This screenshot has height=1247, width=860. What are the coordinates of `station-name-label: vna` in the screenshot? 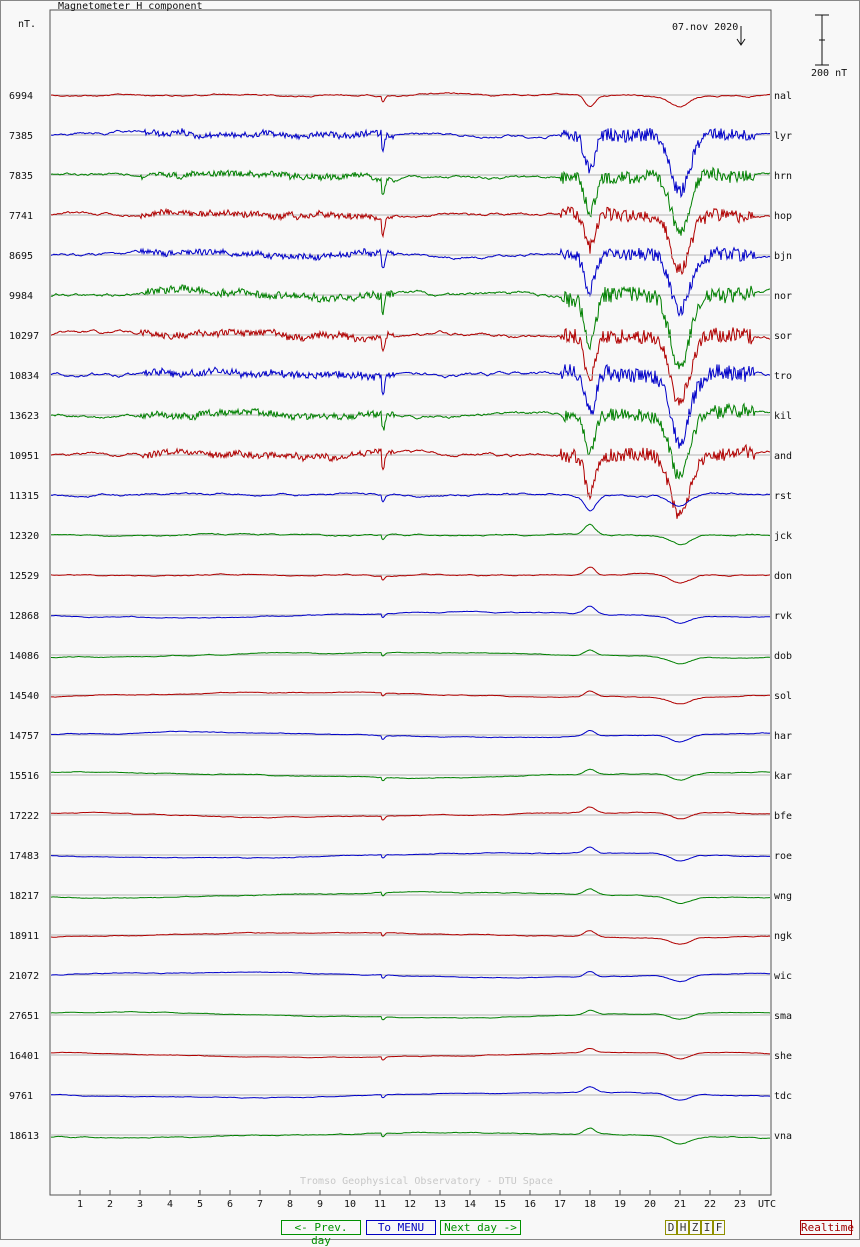 It's located at (783, 1136).